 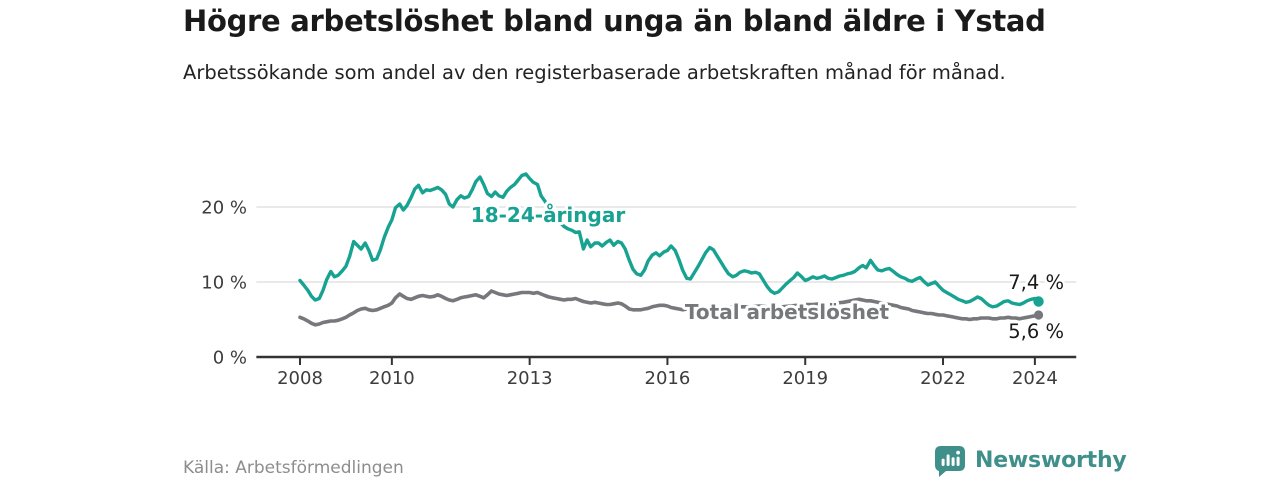 I want to click on x-tick-label: 2008, so click(x=300, y=378).